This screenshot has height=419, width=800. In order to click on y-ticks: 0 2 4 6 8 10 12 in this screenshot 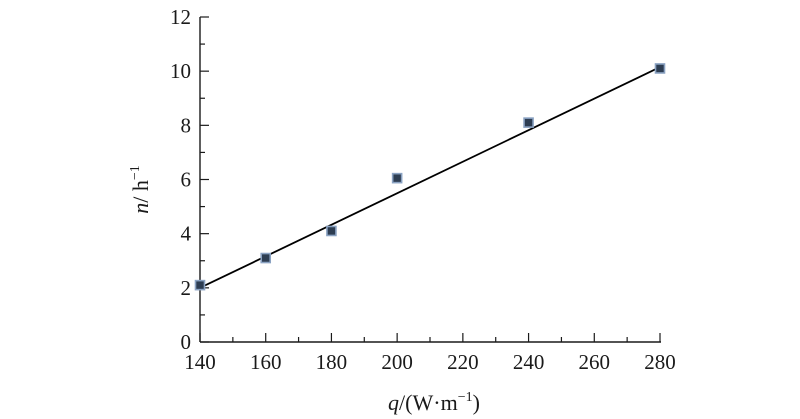, I will do `click(189, 179)`.